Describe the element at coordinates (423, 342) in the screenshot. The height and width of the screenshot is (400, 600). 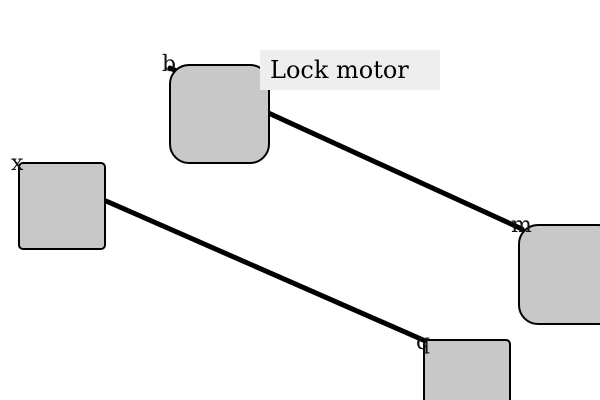
I see `port-label-q: q` at that location.